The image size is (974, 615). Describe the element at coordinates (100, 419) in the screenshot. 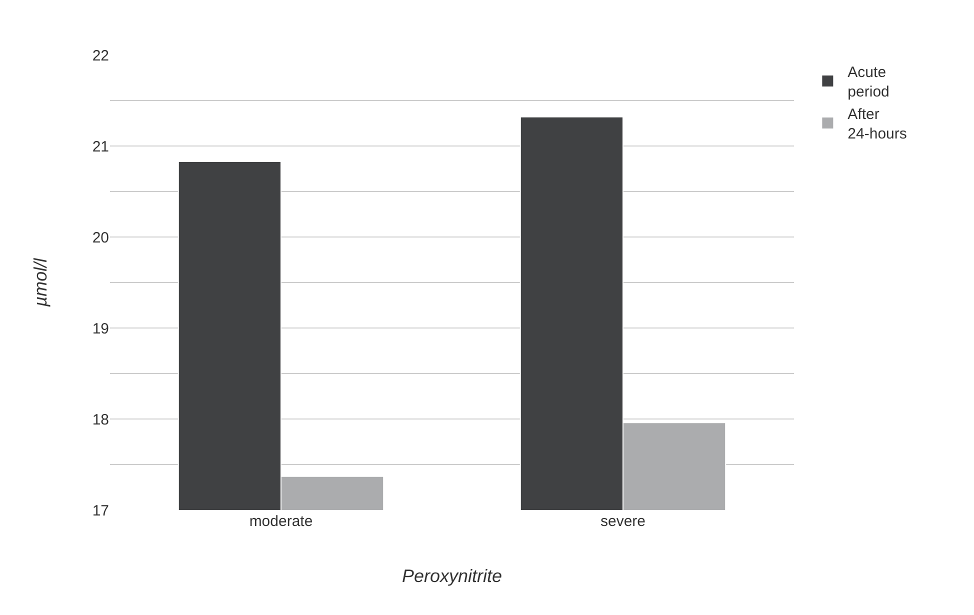

I see `y-tick-label: 18` at that location.